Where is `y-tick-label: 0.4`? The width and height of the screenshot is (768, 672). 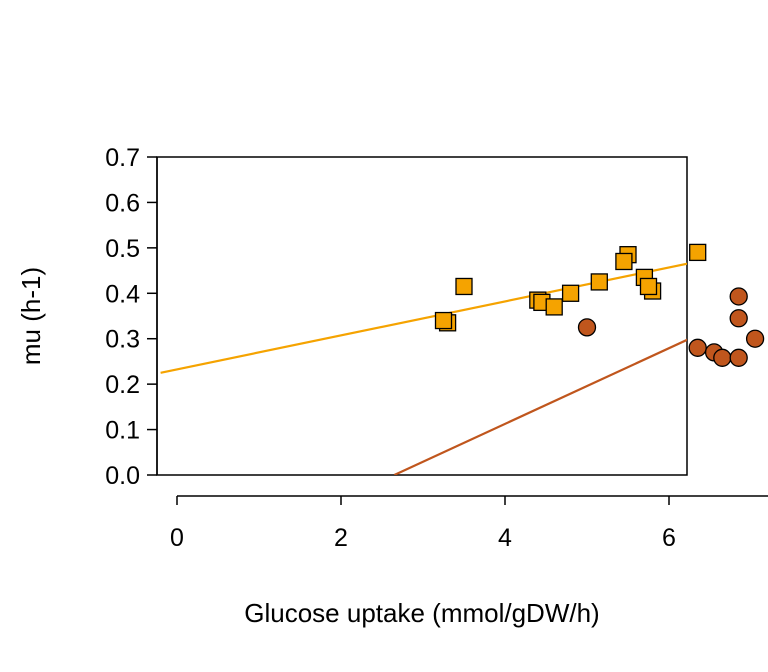
y-tick-label: 0.4 is located at coordinates (122, 294).